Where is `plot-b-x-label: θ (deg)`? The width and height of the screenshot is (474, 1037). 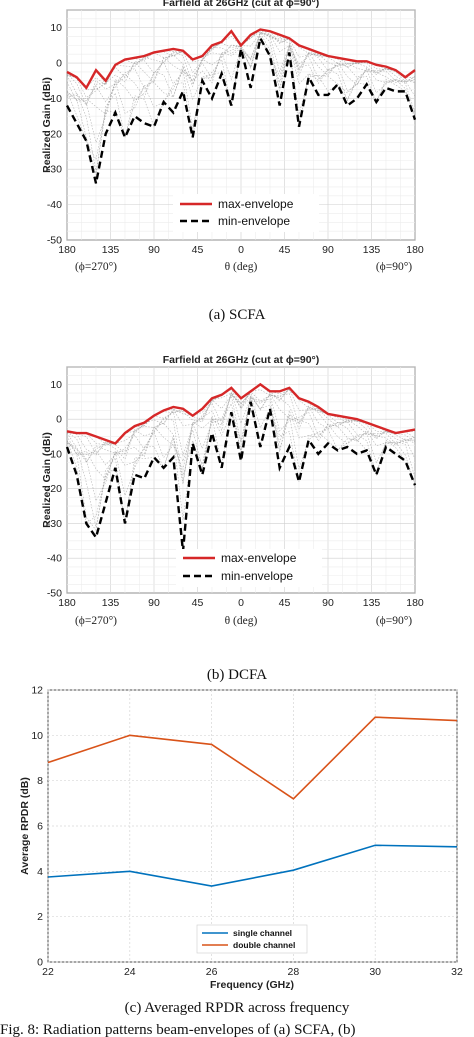 plot-b-x-label: θ (deg) is located at coordinates (241, 621).